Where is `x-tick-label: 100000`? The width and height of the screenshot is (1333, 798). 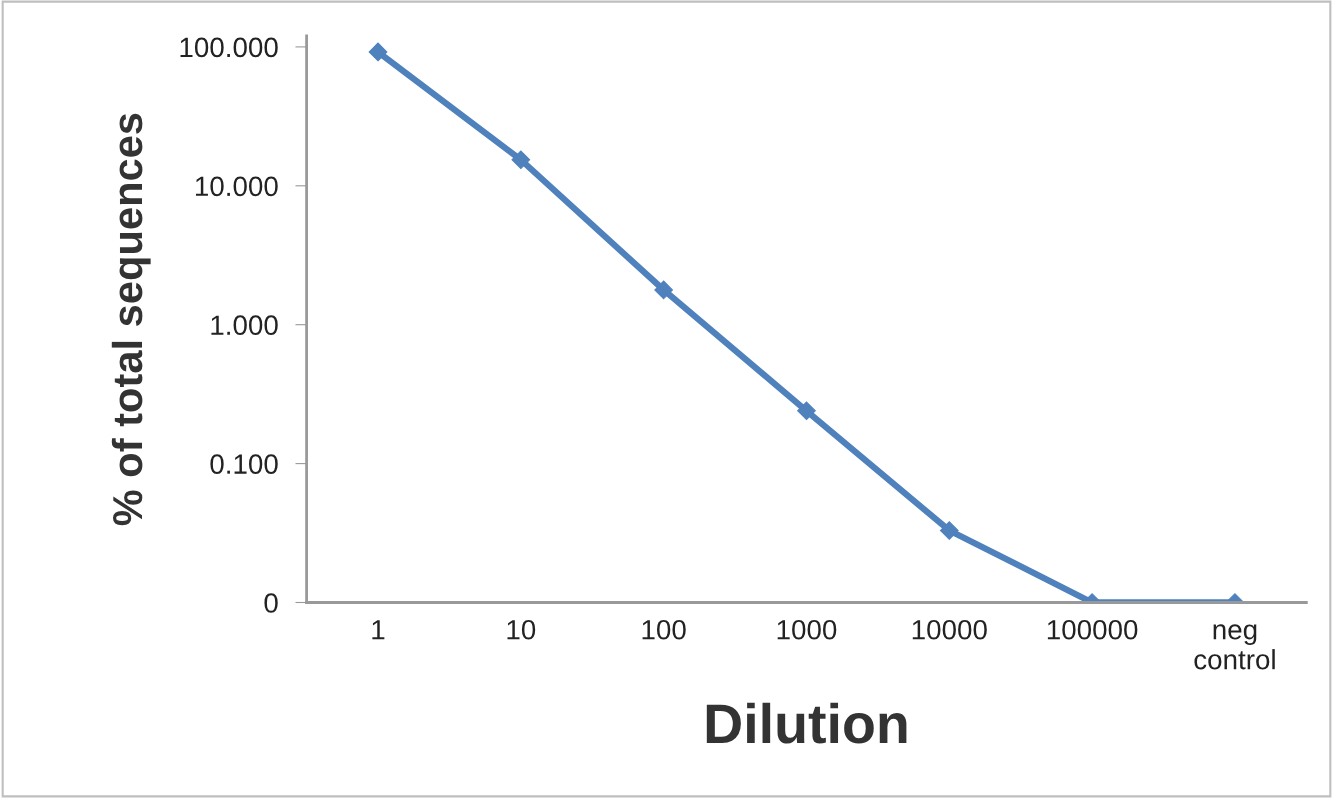
x-tick-label: 100000 is located at coordinates (1092, 629).